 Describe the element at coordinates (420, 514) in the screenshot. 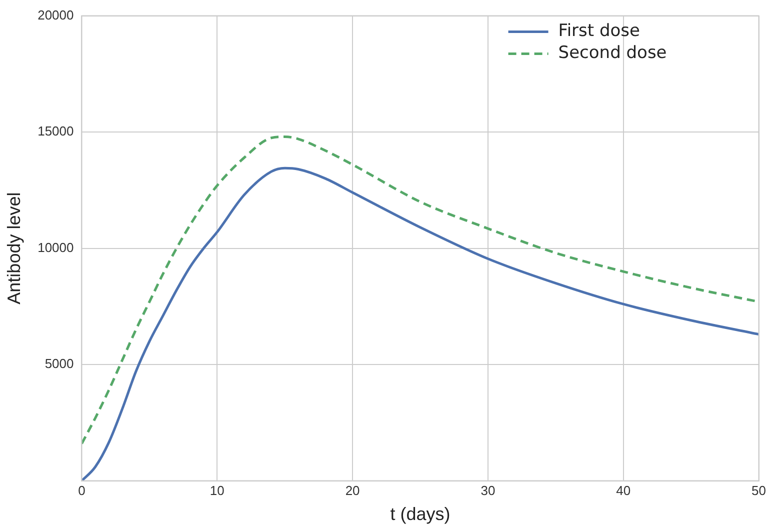

I see `x-axis-title: t (days)` at that location.